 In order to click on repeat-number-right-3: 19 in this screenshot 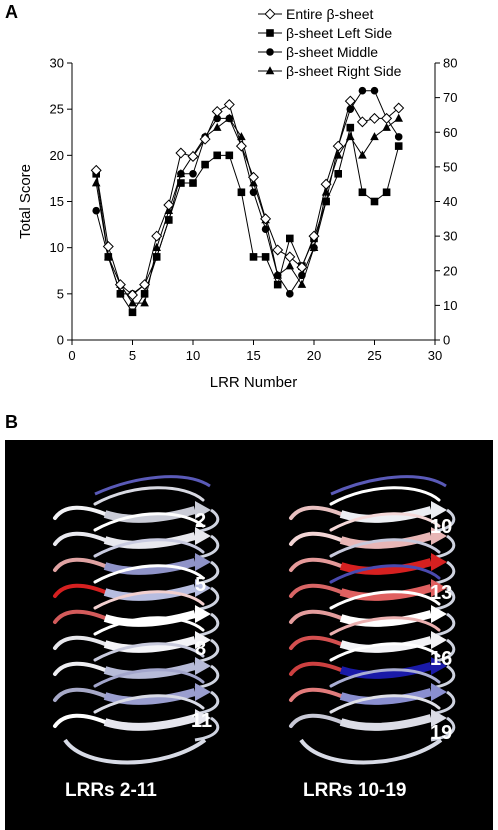, I will do `click(441, 733)`.